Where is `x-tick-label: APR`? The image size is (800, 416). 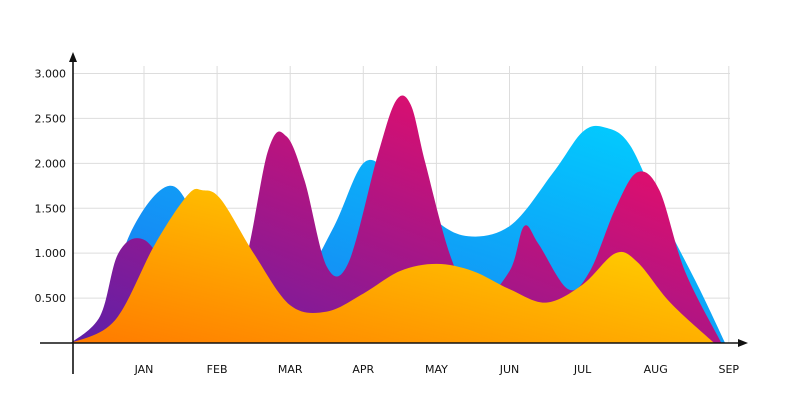
x-tick-label: APR is located at coordinates (363, 369).